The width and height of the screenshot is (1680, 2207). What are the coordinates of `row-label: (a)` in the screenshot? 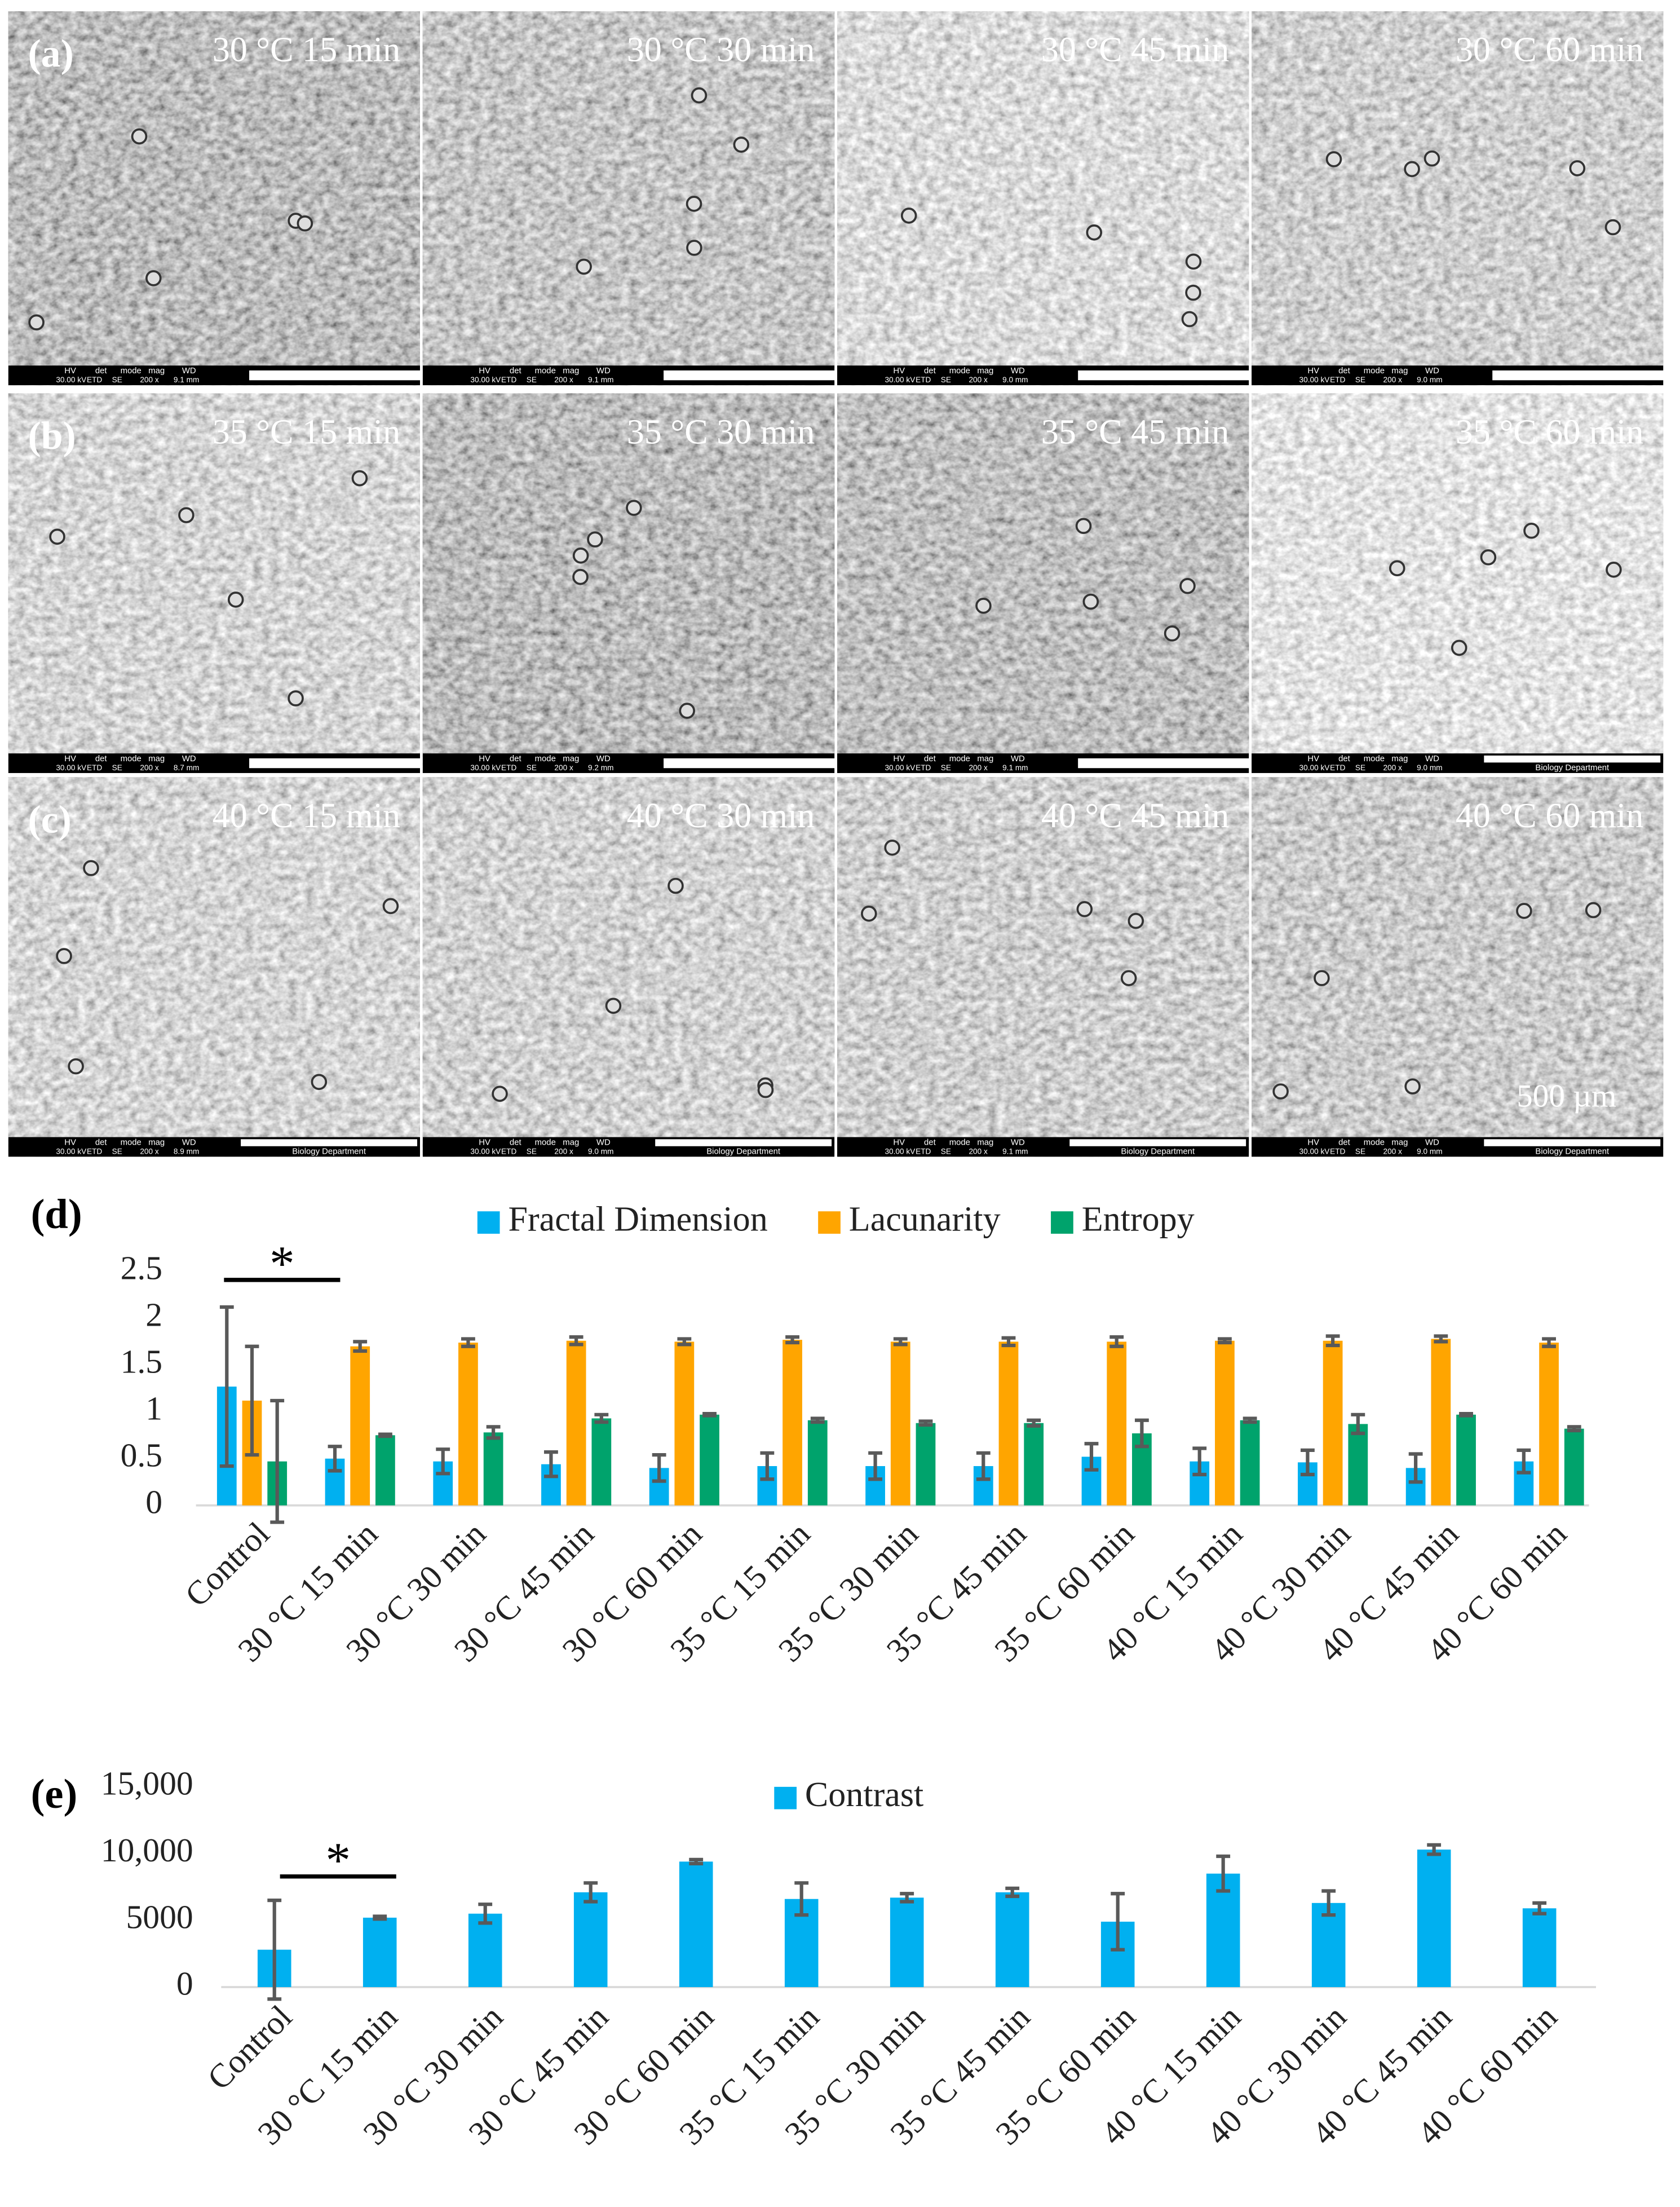 It's located at (51, 54).